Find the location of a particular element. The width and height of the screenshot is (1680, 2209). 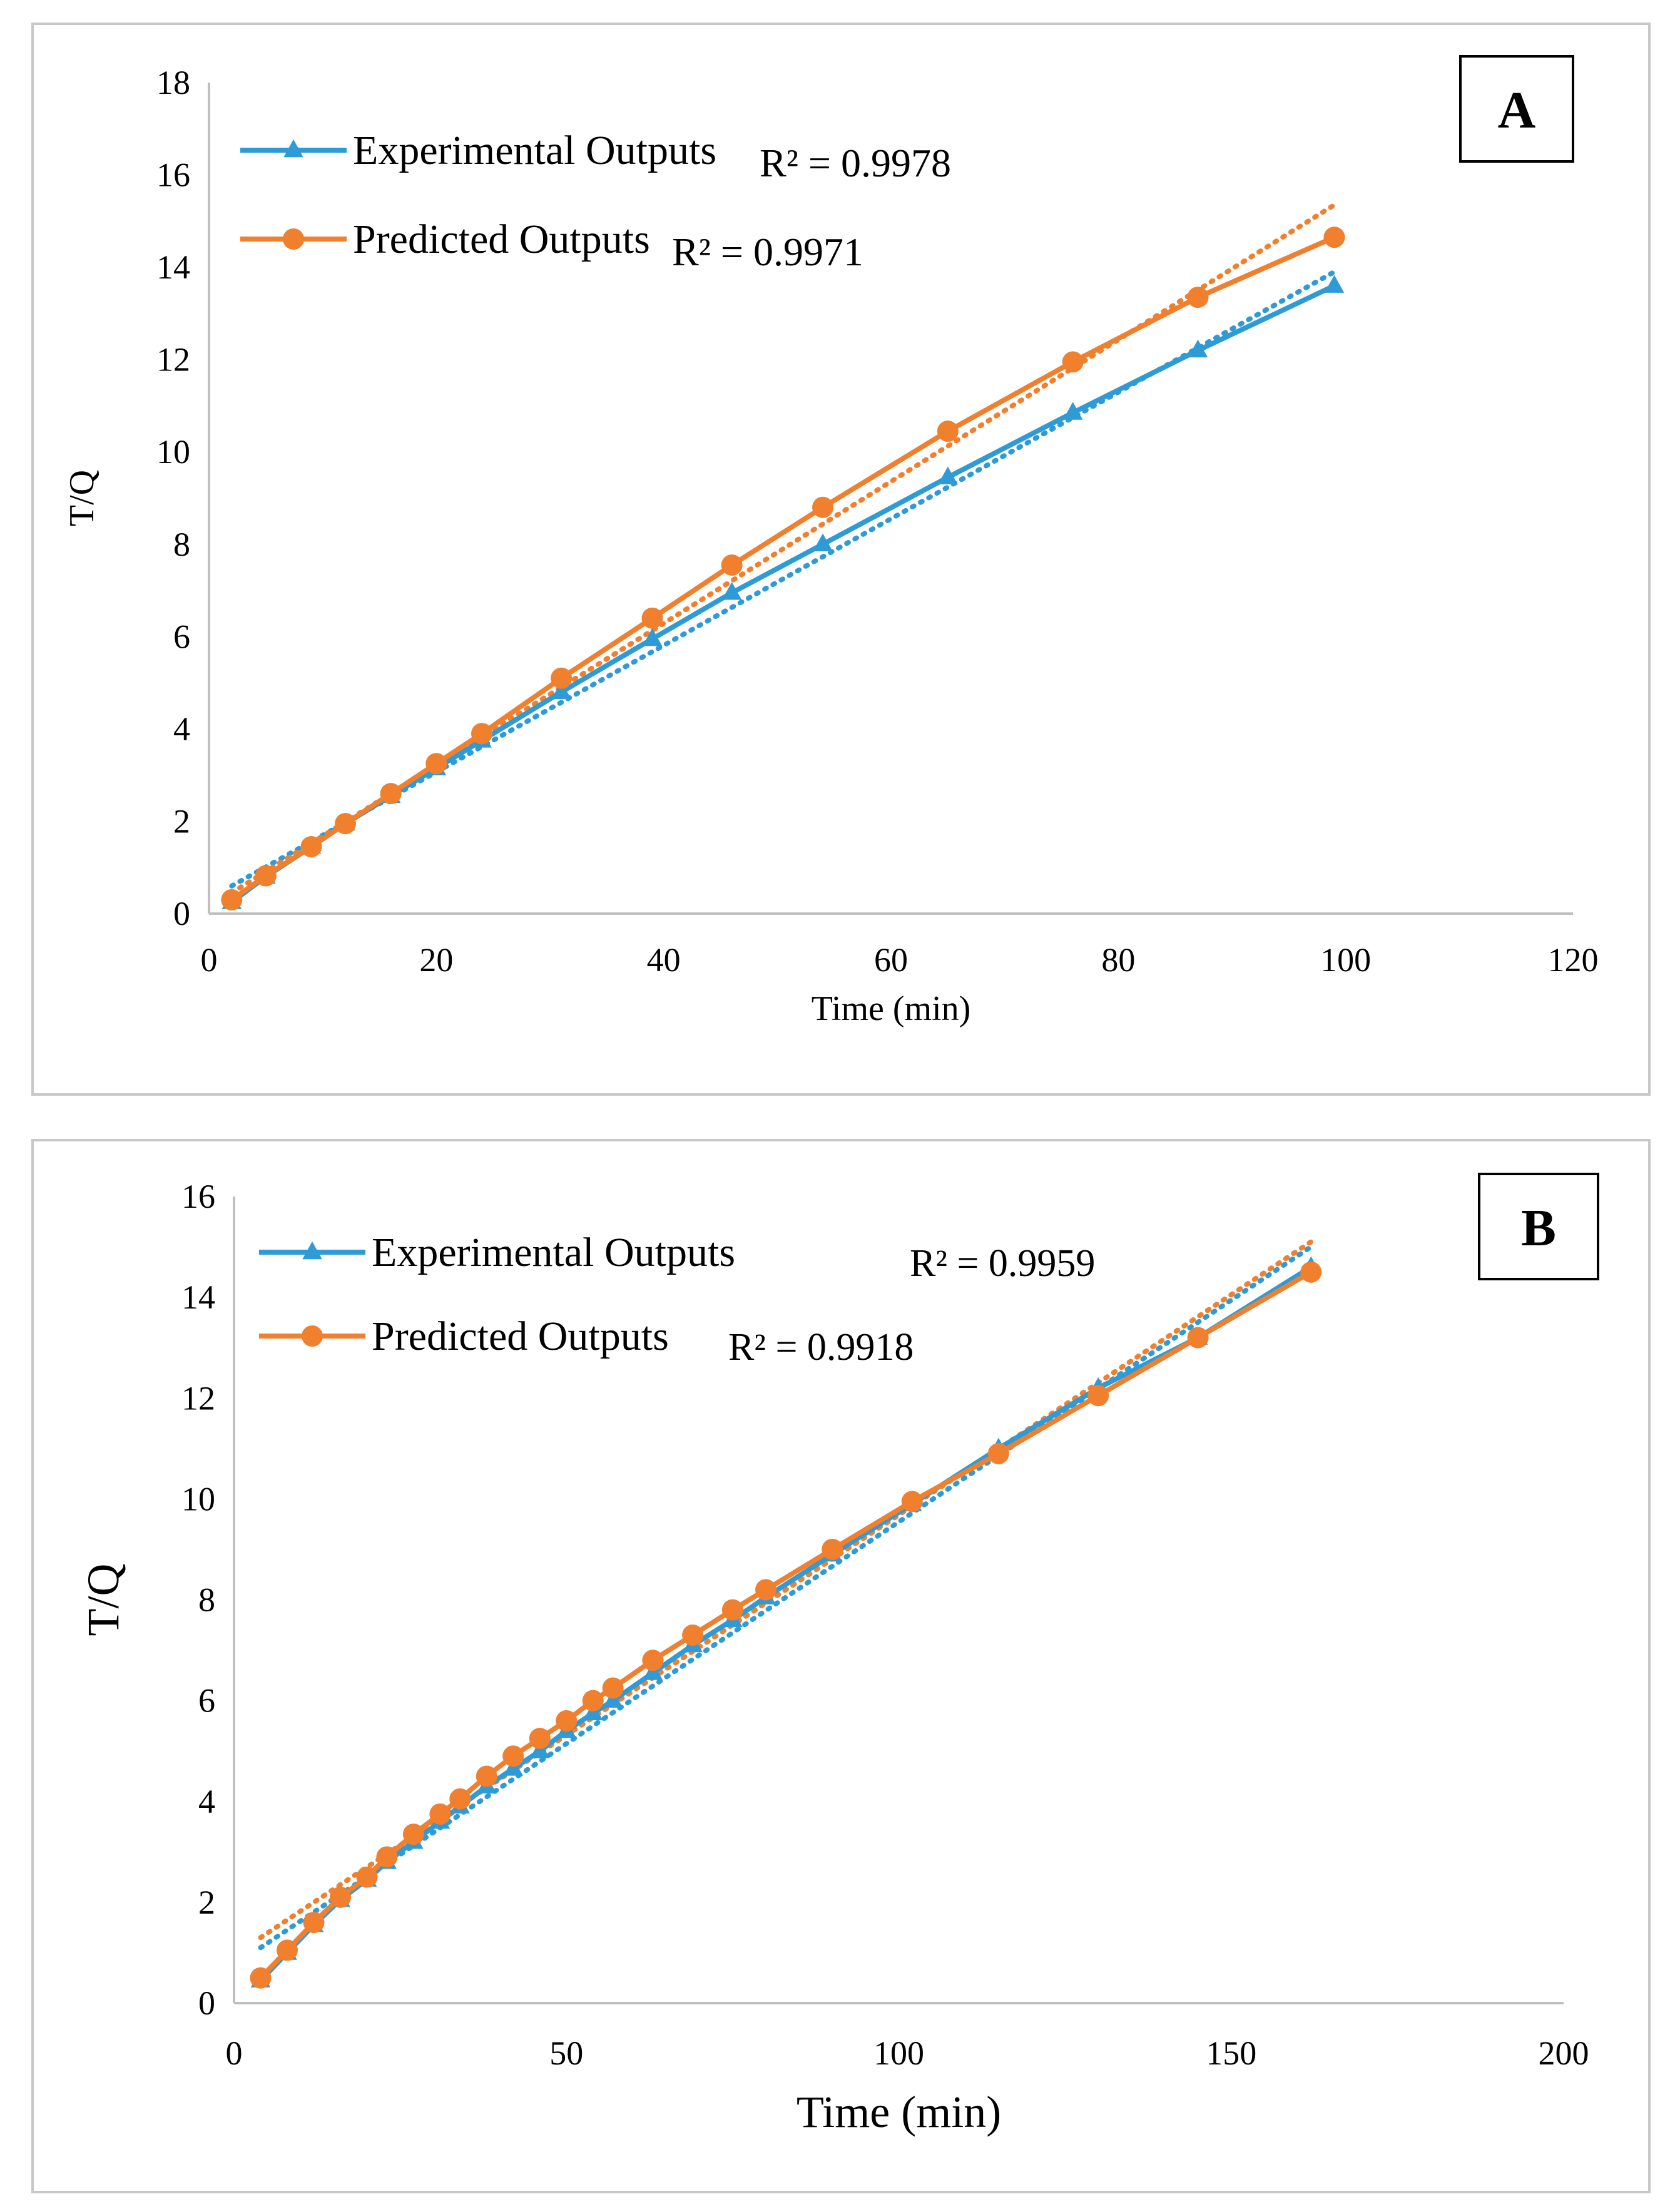

x-axis-title: Time (min) is located at coordinates (899, 2112).